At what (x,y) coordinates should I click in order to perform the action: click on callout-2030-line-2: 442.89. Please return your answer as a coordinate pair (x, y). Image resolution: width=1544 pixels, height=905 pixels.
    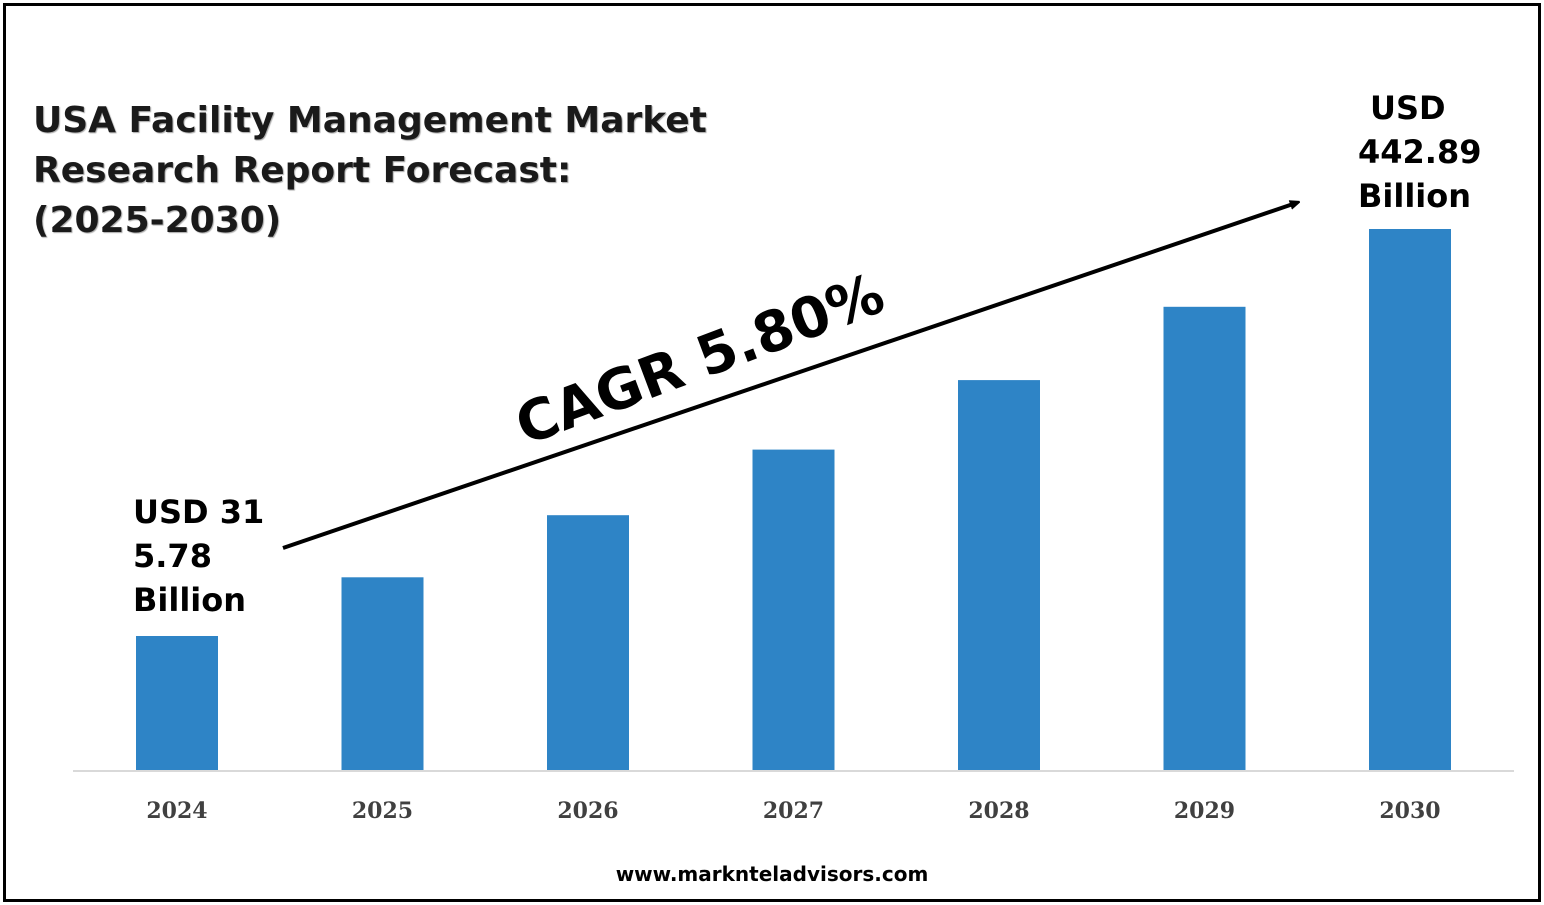
    Looking at the image, I should click on (1420, 152).